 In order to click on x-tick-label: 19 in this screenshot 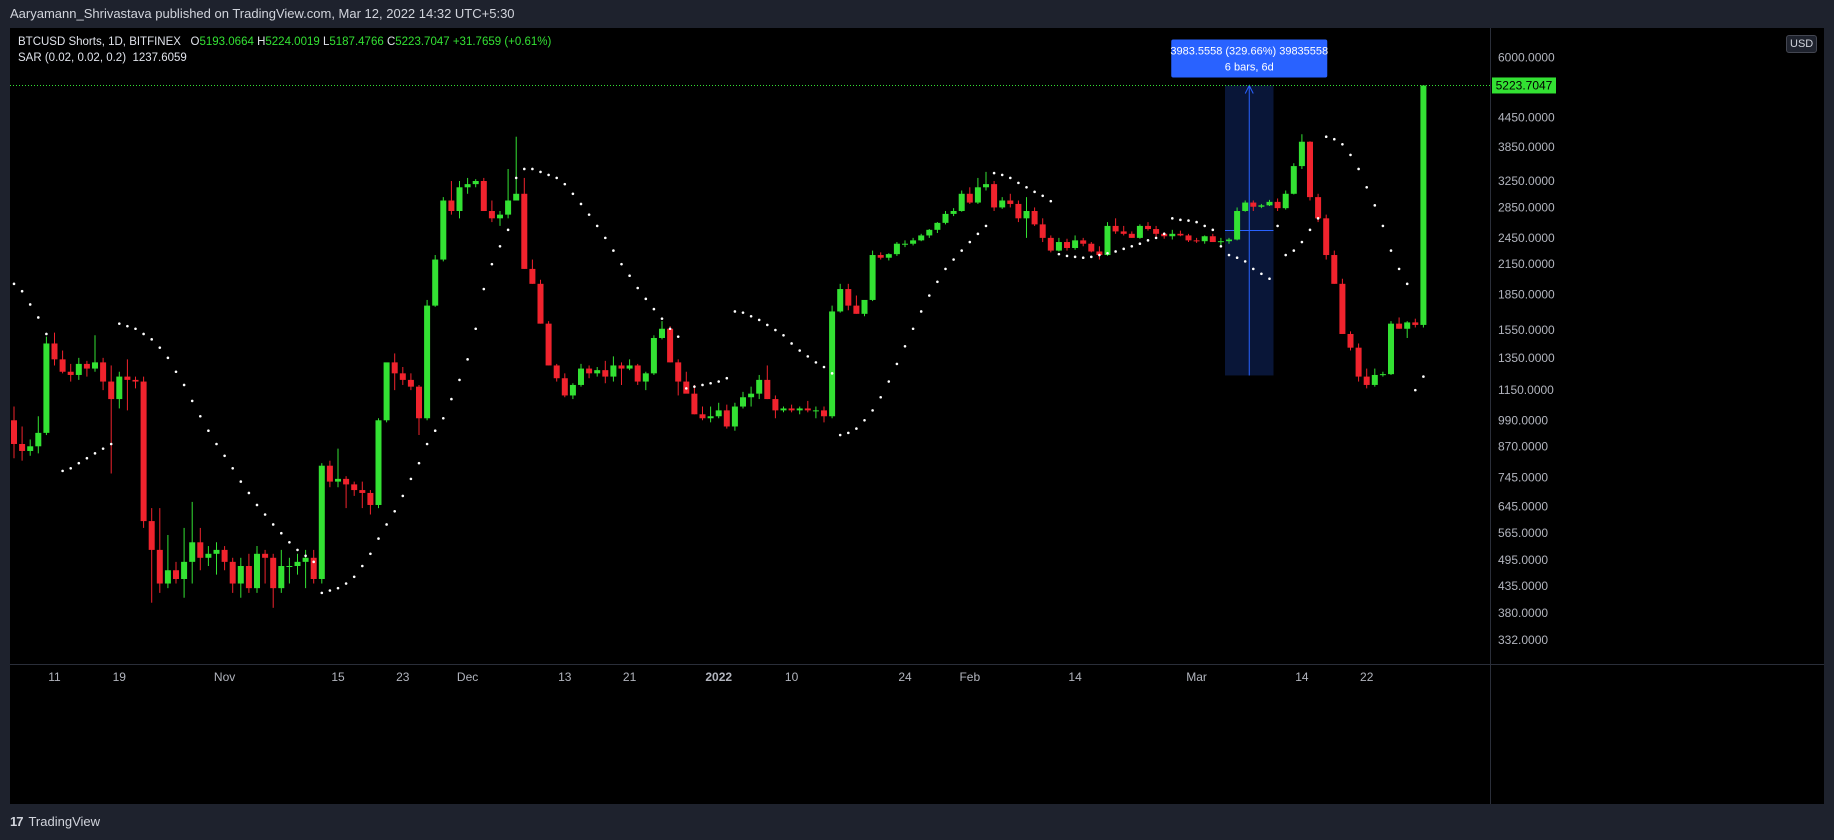, I will do `click(120, 677)`.